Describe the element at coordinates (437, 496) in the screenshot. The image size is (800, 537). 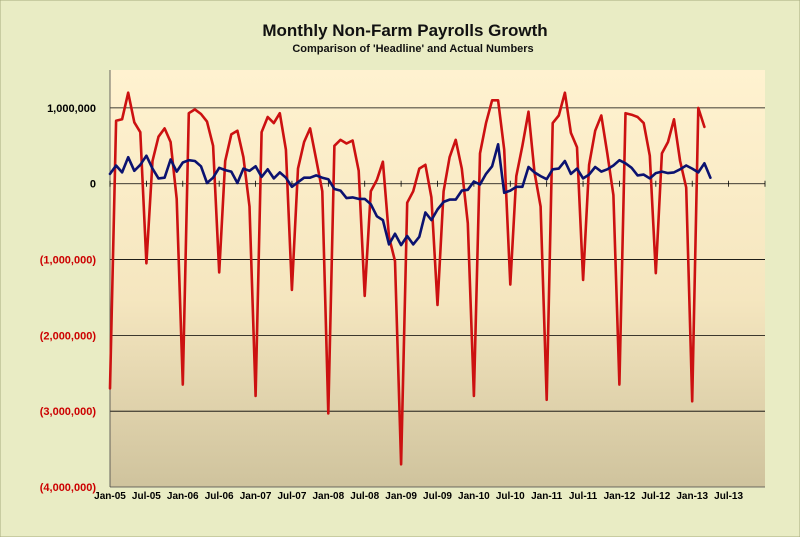
I see `x-tick-label: Jul-09` at that location.